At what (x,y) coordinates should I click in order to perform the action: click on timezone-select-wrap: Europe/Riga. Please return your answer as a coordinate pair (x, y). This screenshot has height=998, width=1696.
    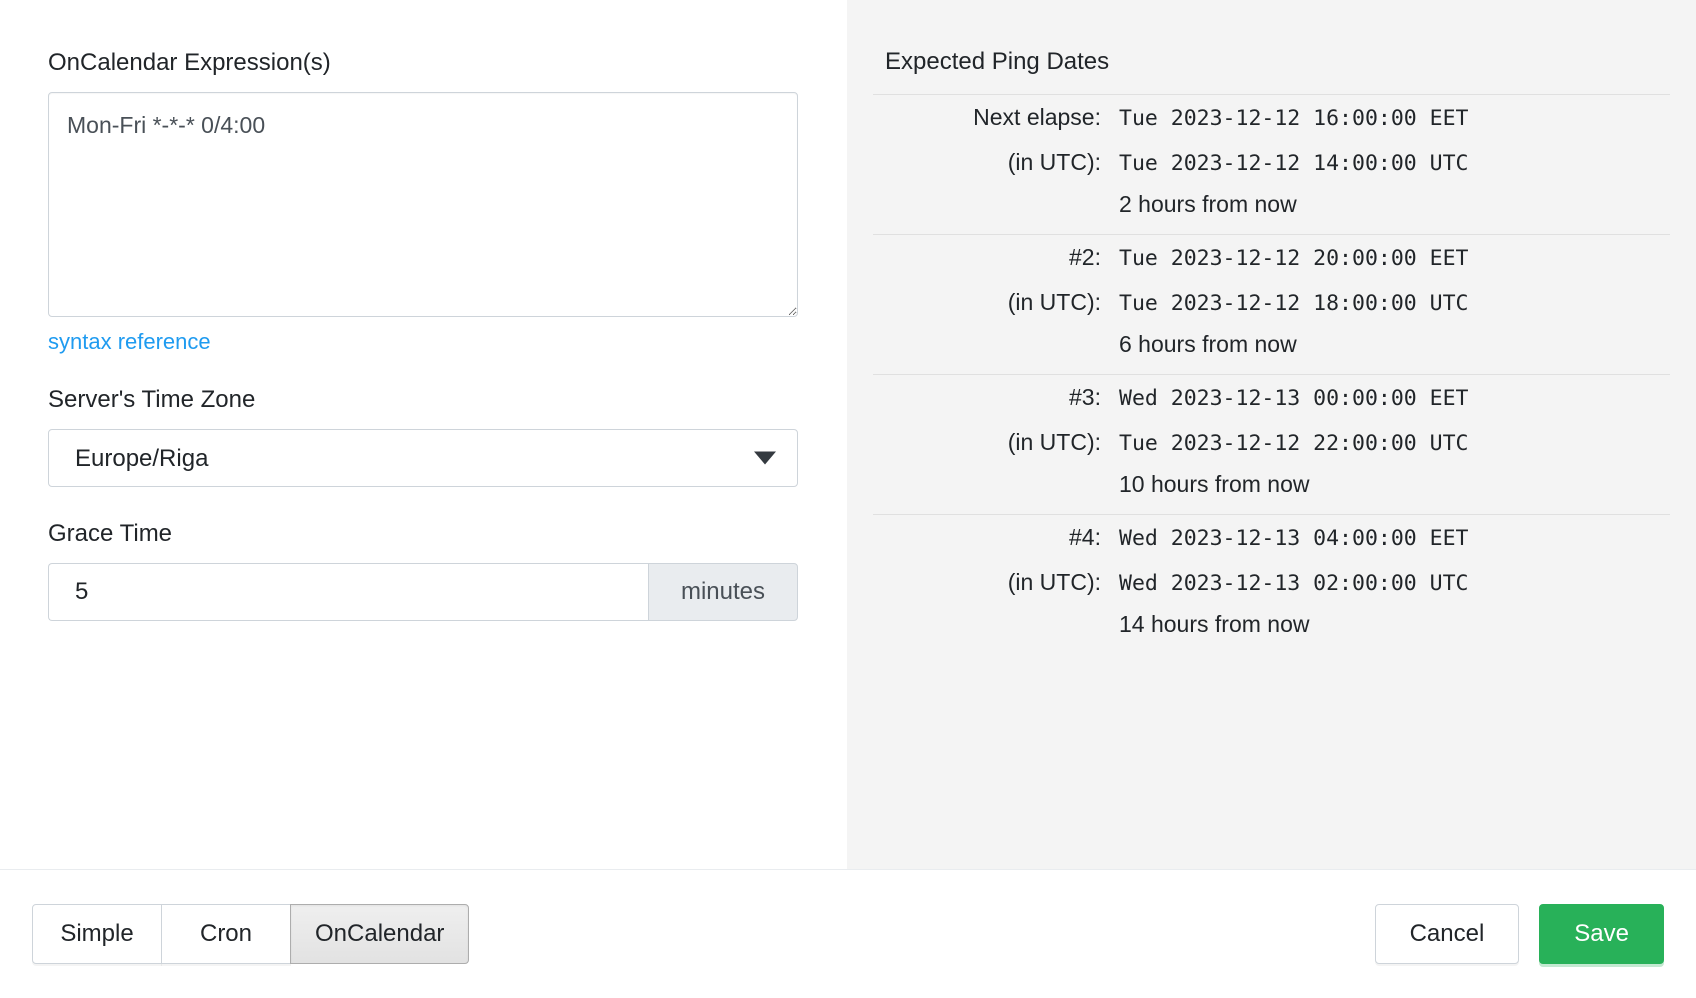
    Looking at the image, I should click on (423, 458).